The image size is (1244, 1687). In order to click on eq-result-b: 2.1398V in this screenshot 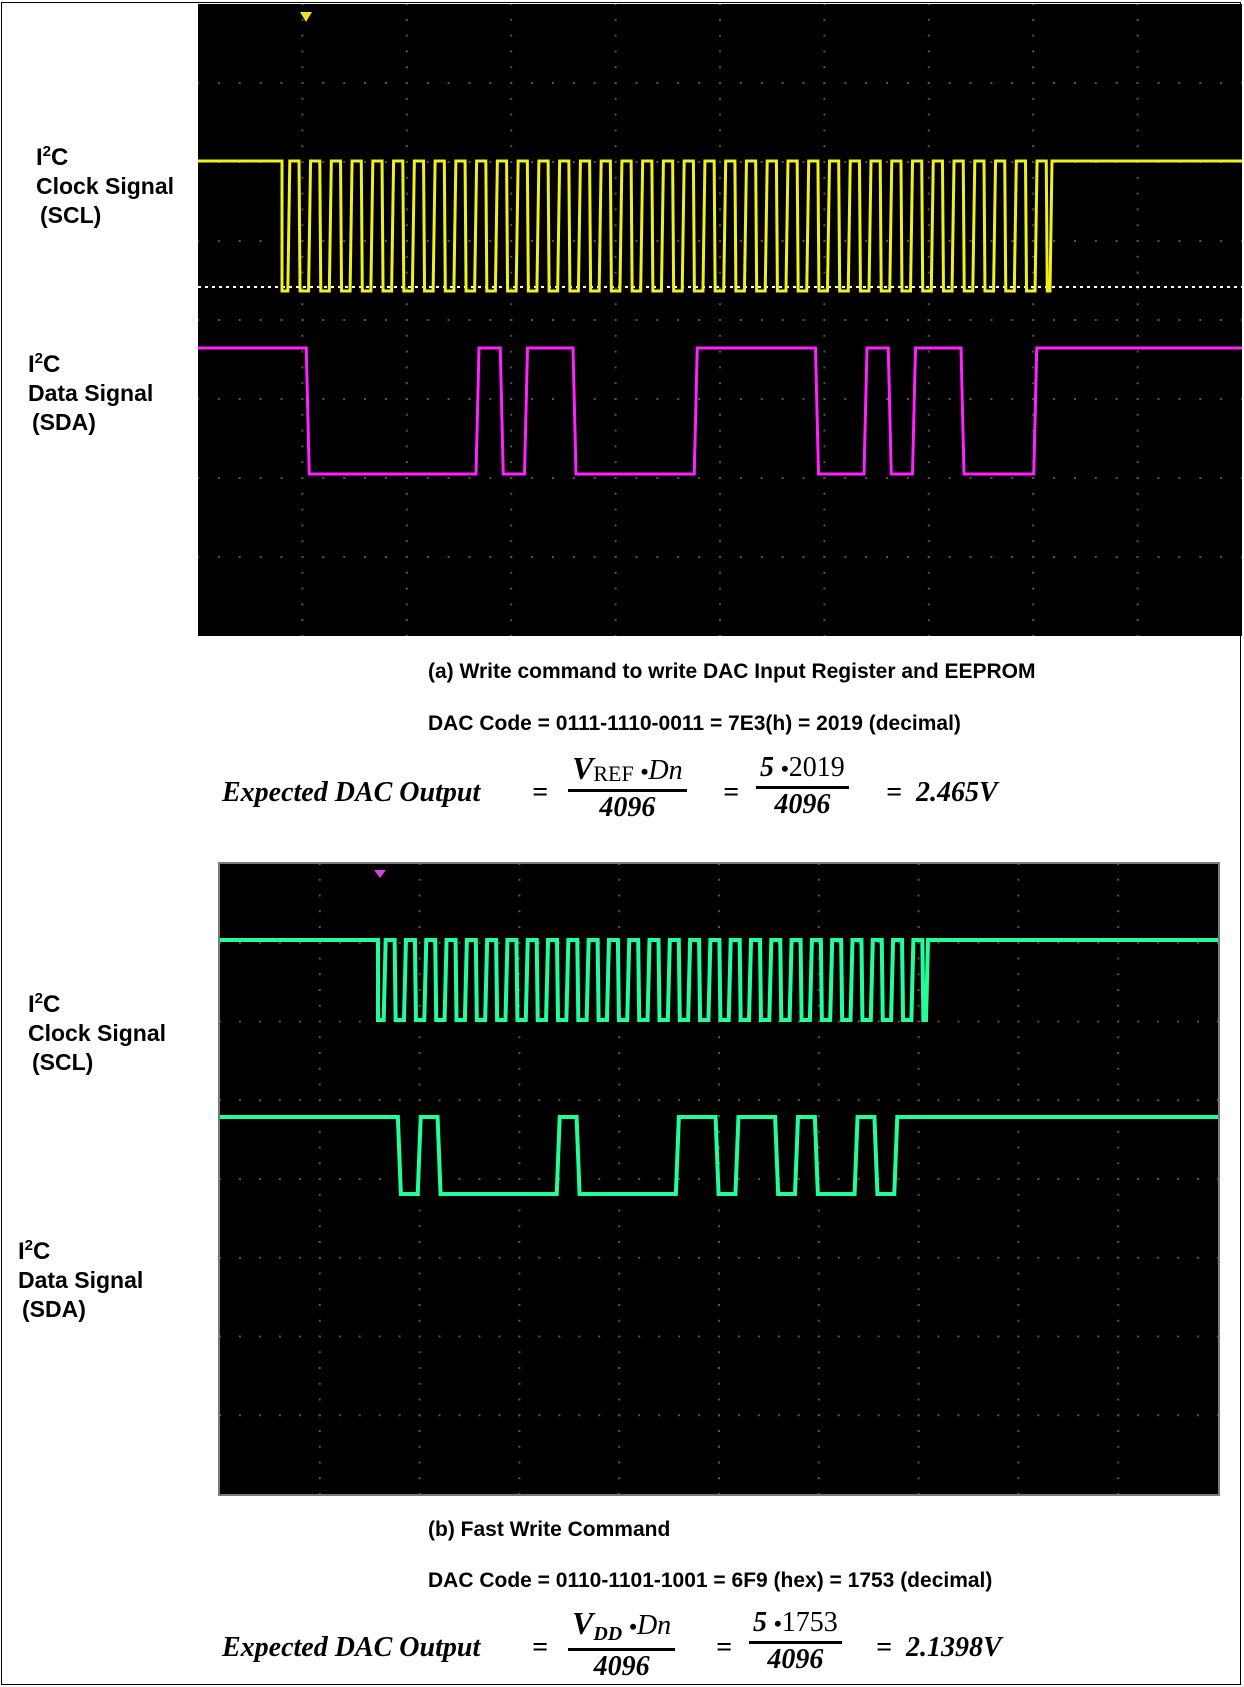, I will do `click(954, 1647)`.